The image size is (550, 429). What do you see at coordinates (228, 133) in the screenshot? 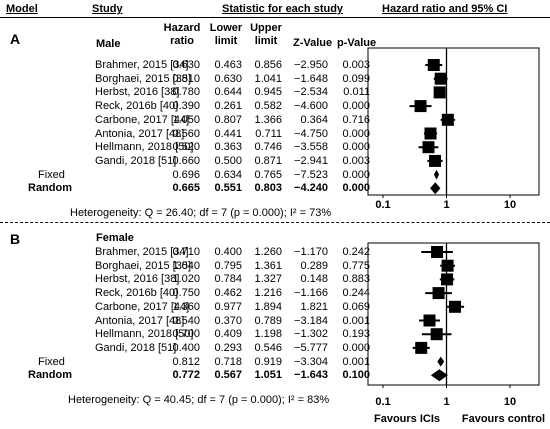
I see `panel-a-cell-lower: 0.441` at bounding box center [228, 133].